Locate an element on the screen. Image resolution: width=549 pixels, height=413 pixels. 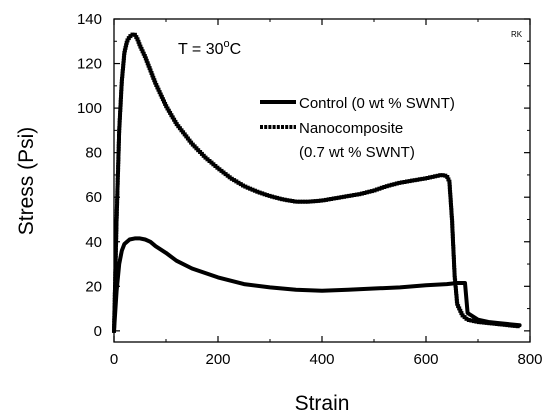
x-axis-title: Strain is located at coordinates (322, 402).